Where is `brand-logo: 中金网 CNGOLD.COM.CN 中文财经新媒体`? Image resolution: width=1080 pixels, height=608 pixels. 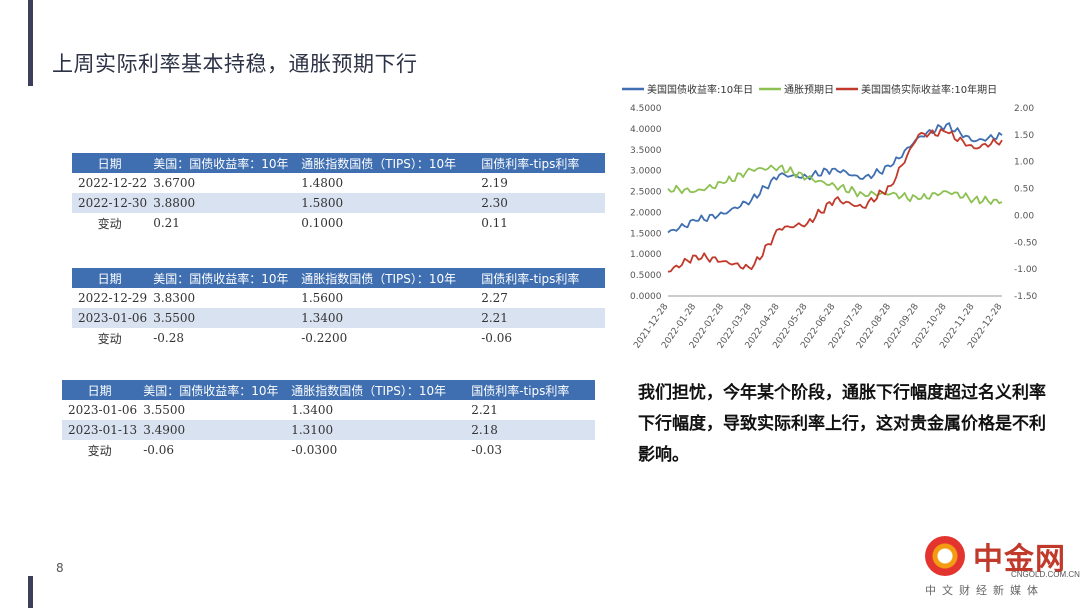 brand-logo: 中金网 CNGOLD.COM.CN 中文财经新媒体 is located at coordinates (997, 568).